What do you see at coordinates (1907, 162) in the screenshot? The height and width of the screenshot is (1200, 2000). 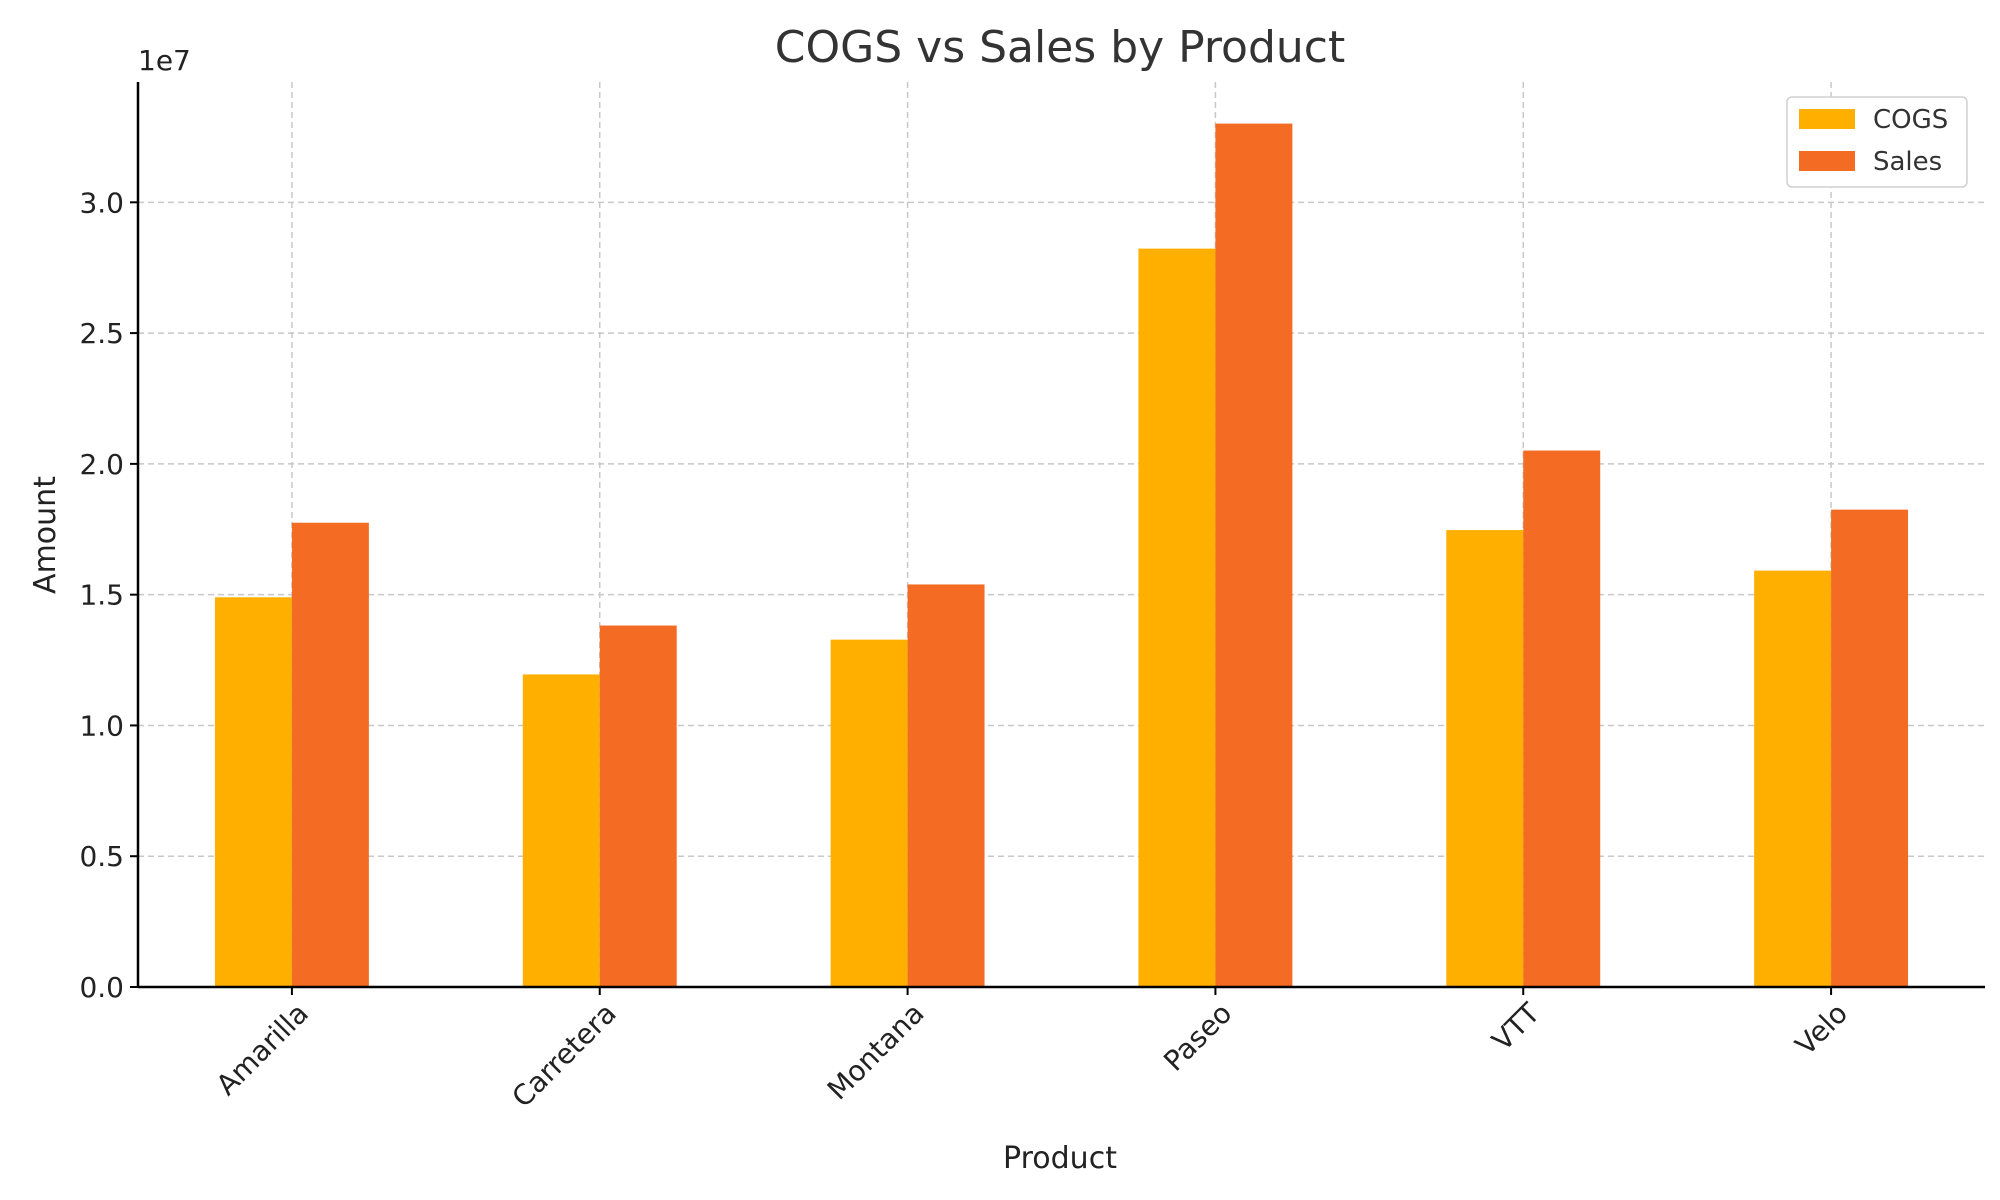 I see `legend-label-sales: Sales` at bounding box center [1907, 162].